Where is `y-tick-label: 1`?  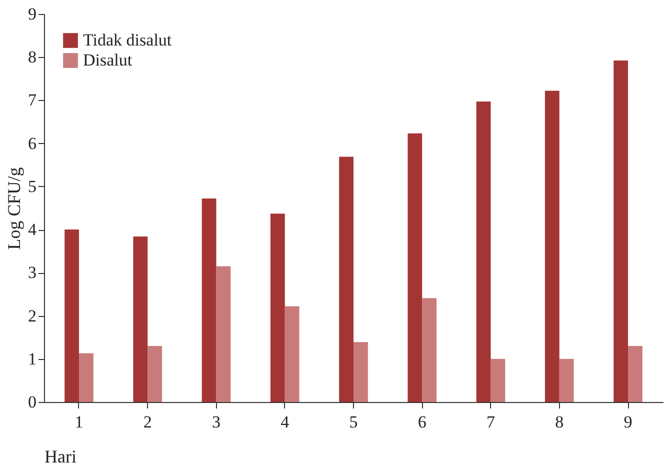 y-tick-label: 1 is located at coordinates (32, 358).